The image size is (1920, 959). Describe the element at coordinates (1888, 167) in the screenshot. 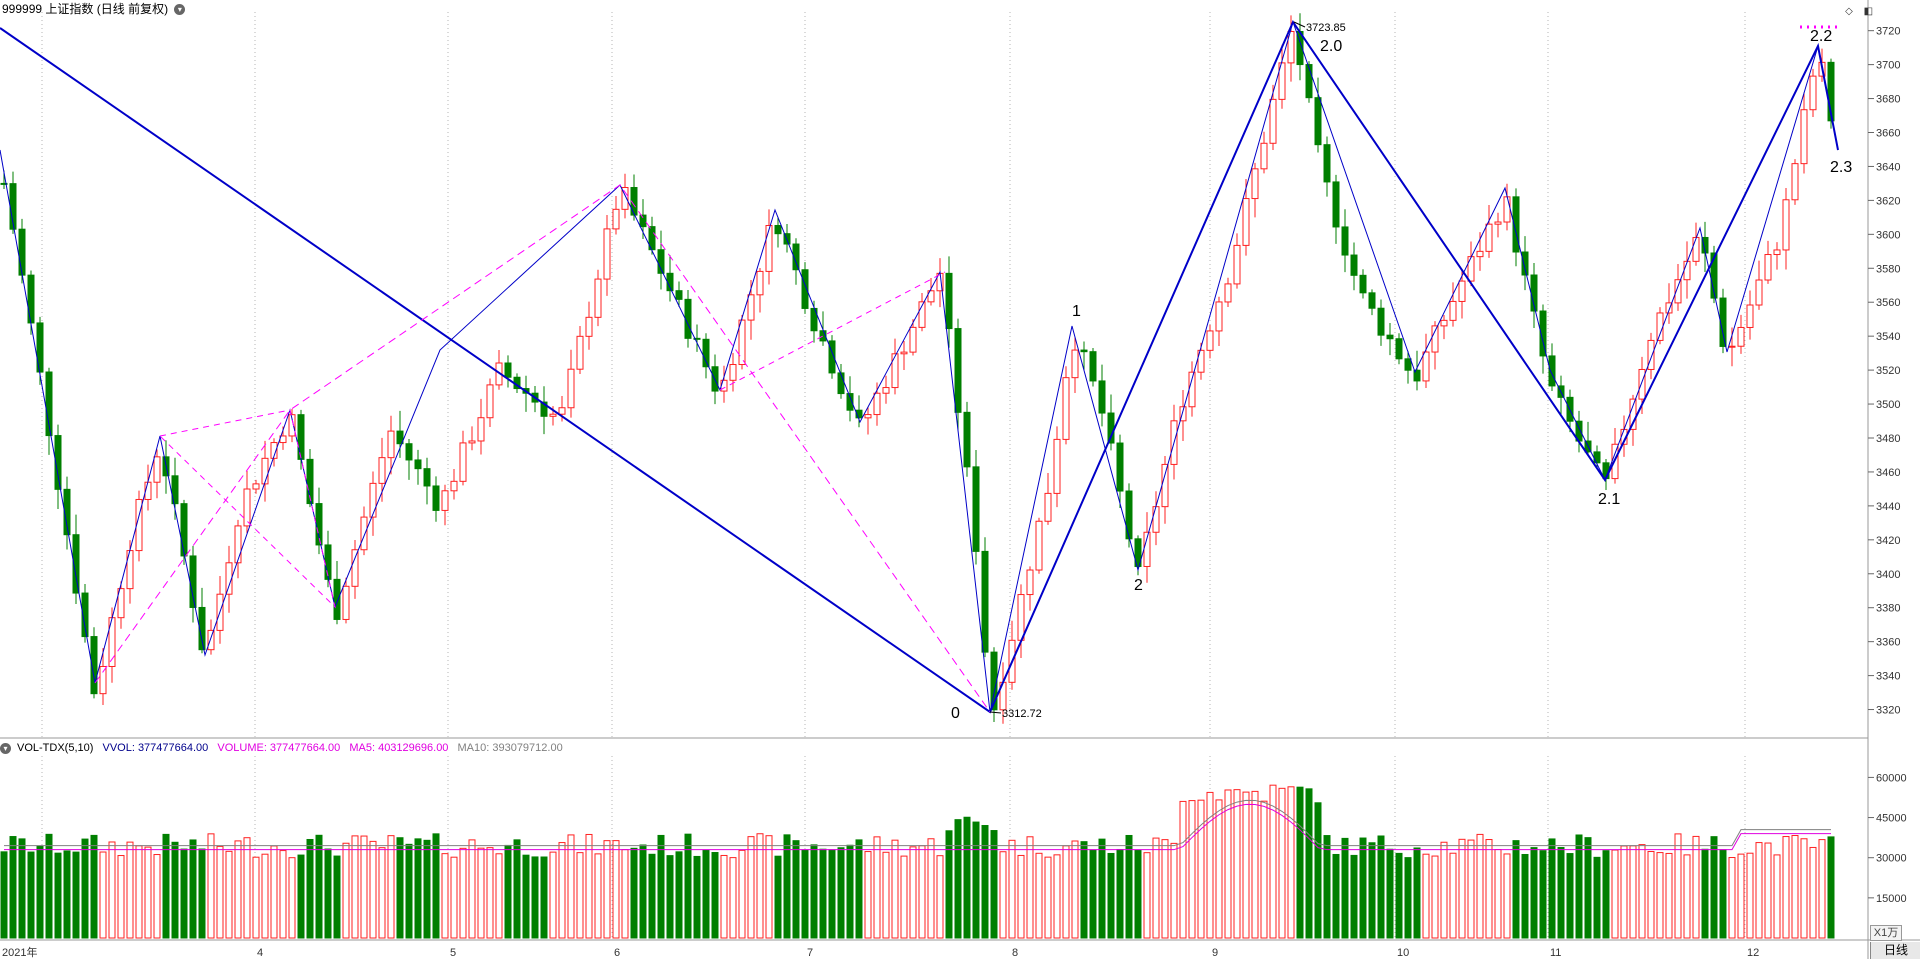

I see `price-tick-label: 3640` at that location.